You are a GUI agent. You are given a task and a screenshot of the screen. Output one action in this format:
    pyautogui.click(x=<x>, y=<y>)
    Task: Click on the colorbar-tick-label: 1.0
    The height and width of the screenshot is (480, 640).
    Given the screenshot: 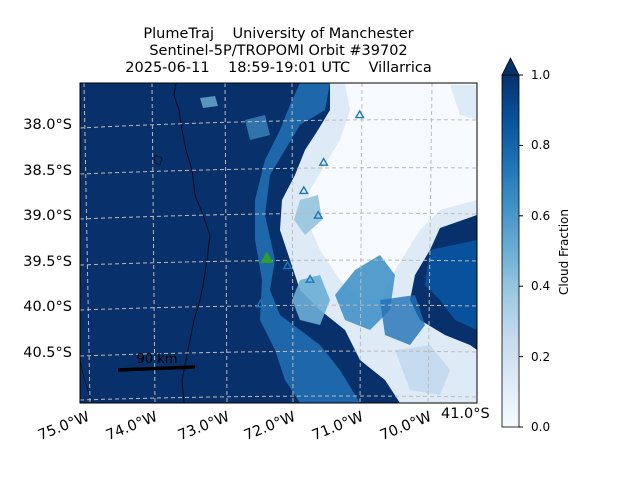 What is the action you would take?
    pyautogui.click(x=541, y=75)
    